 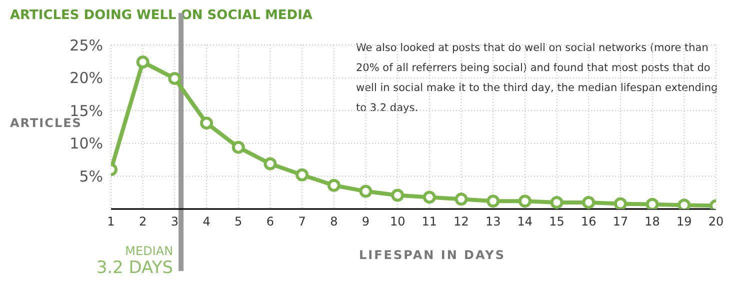 What do you see at coordinates (174, 221) in the screenshot?
I see `x-tick-label: 3` at bounding box center [174, 221].